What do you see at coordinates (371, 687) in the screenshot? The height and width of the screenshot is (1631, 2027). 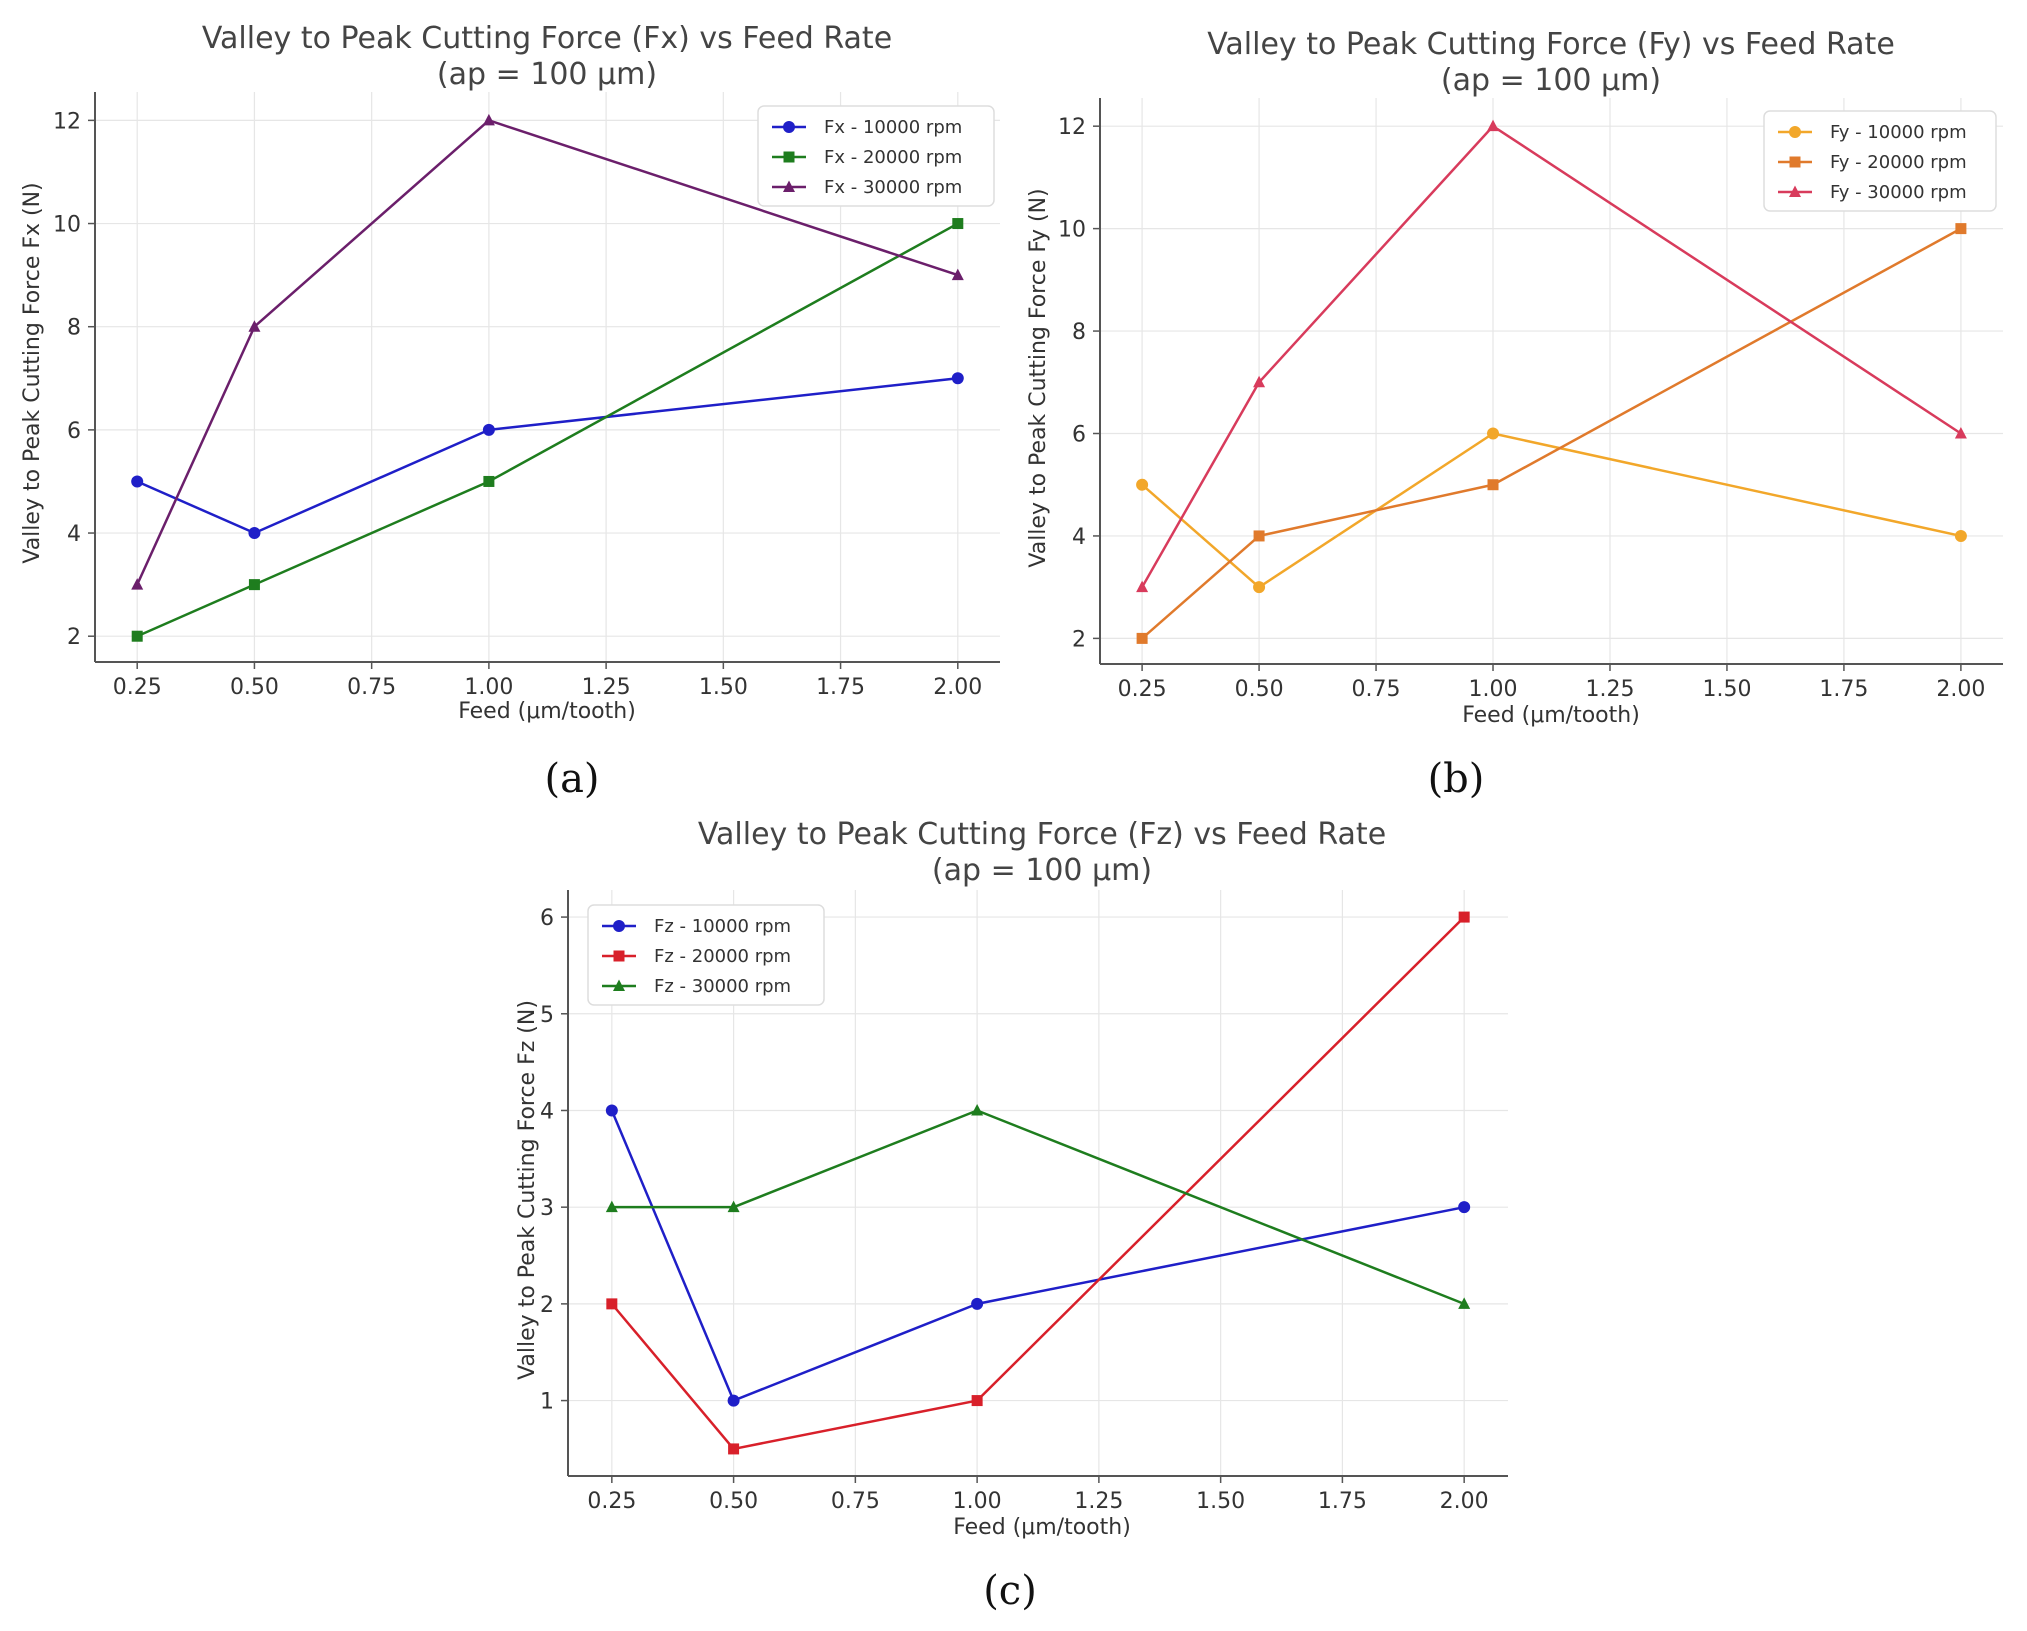 I see `x-tick-label: 0.75` at bounding box center [371, 687].